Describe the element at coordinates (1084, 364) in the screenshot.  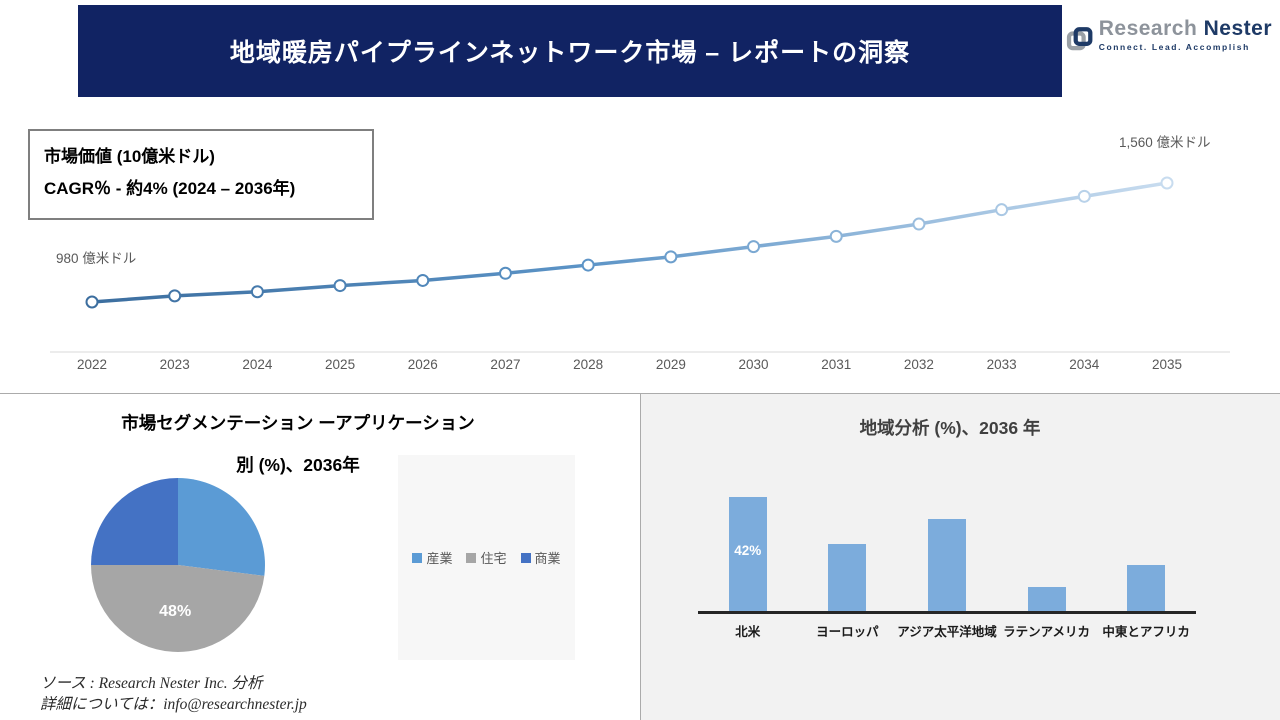
I see `year-tick-label: 2034` at that location.